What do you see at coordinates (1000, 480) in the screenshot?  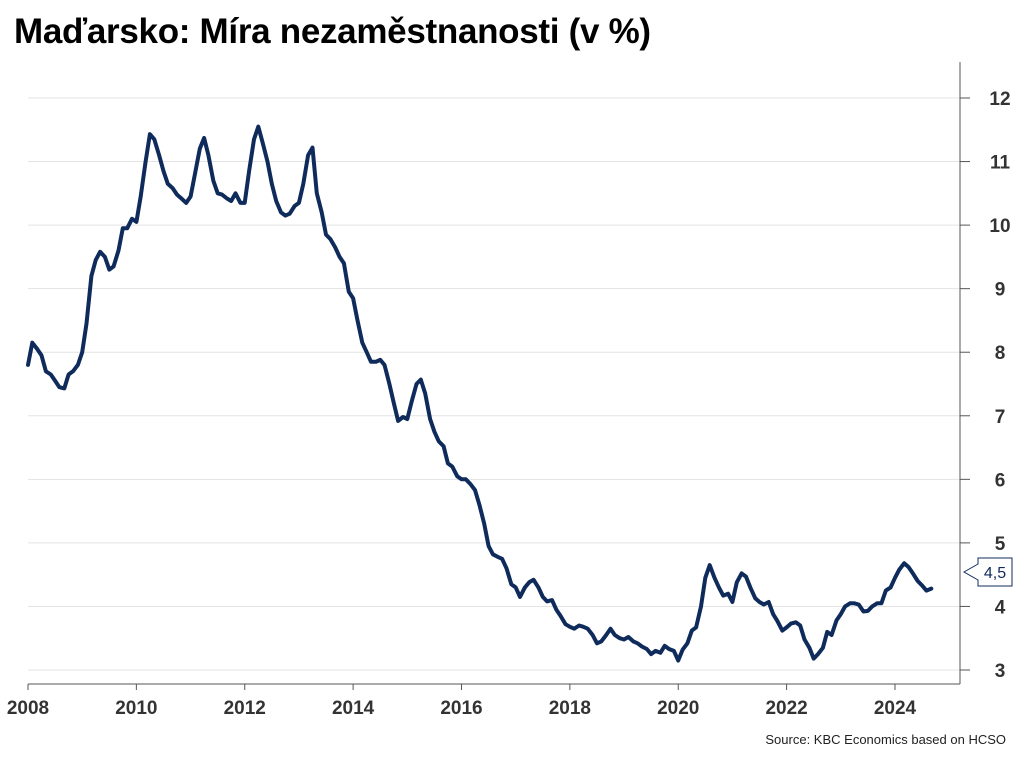 I see `y-tick-label-6: 6` at bounding box center [1000, 480].